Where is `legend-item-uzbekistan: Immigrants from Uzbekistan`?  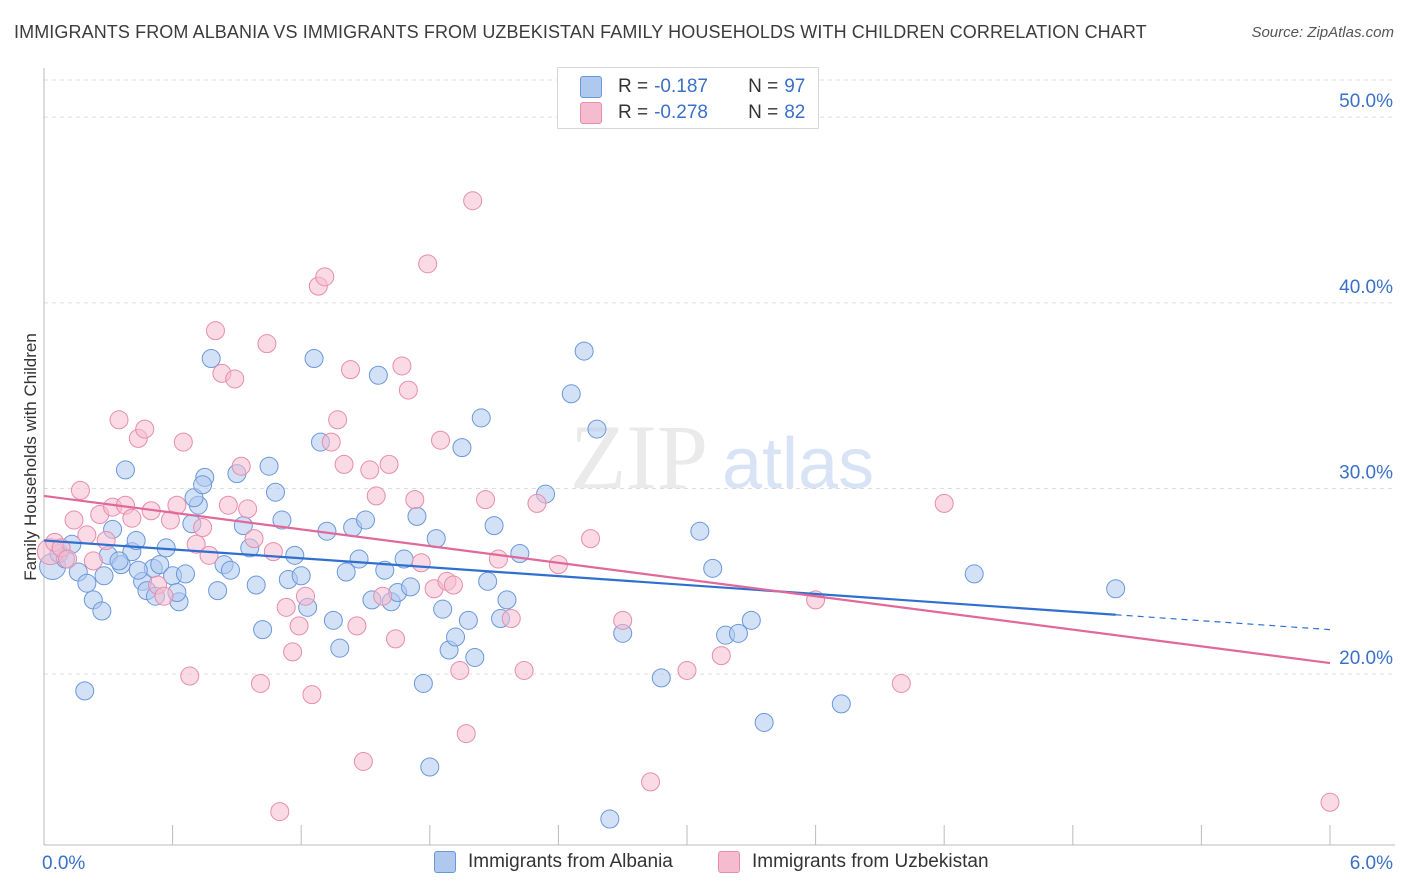
legend-item-uzbekistan: Immigrants from Uzbekistan is located at coordinates (853, 862).